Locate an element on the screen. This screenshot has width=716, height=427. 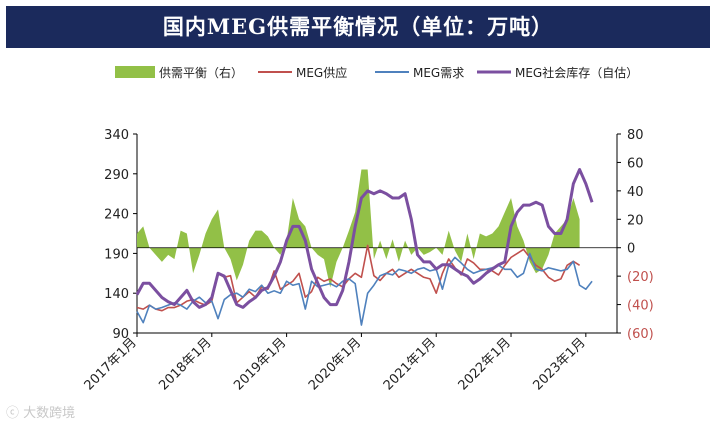
left-tick-label-2: 190 is located at coordinates (116, 254).